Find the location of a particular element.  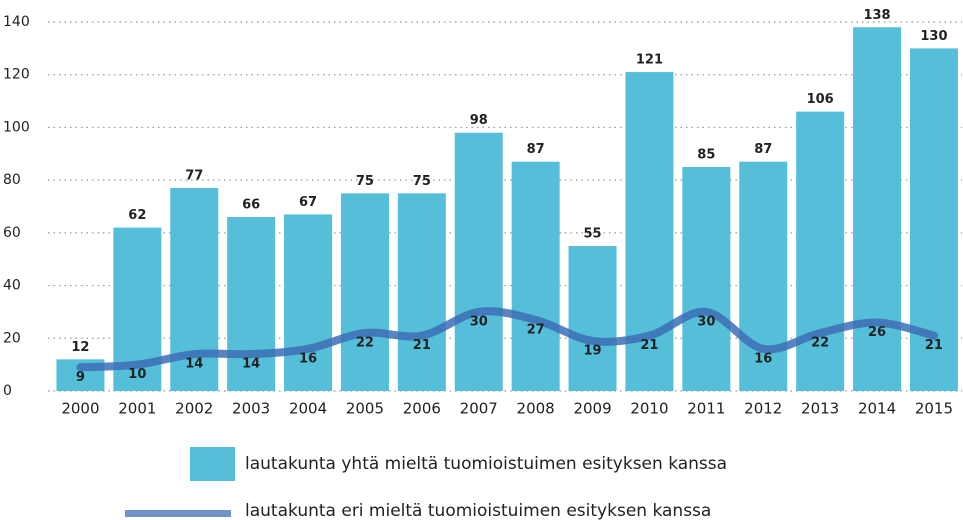

bar-value-label: 12 is located at coordinates (80, 347).